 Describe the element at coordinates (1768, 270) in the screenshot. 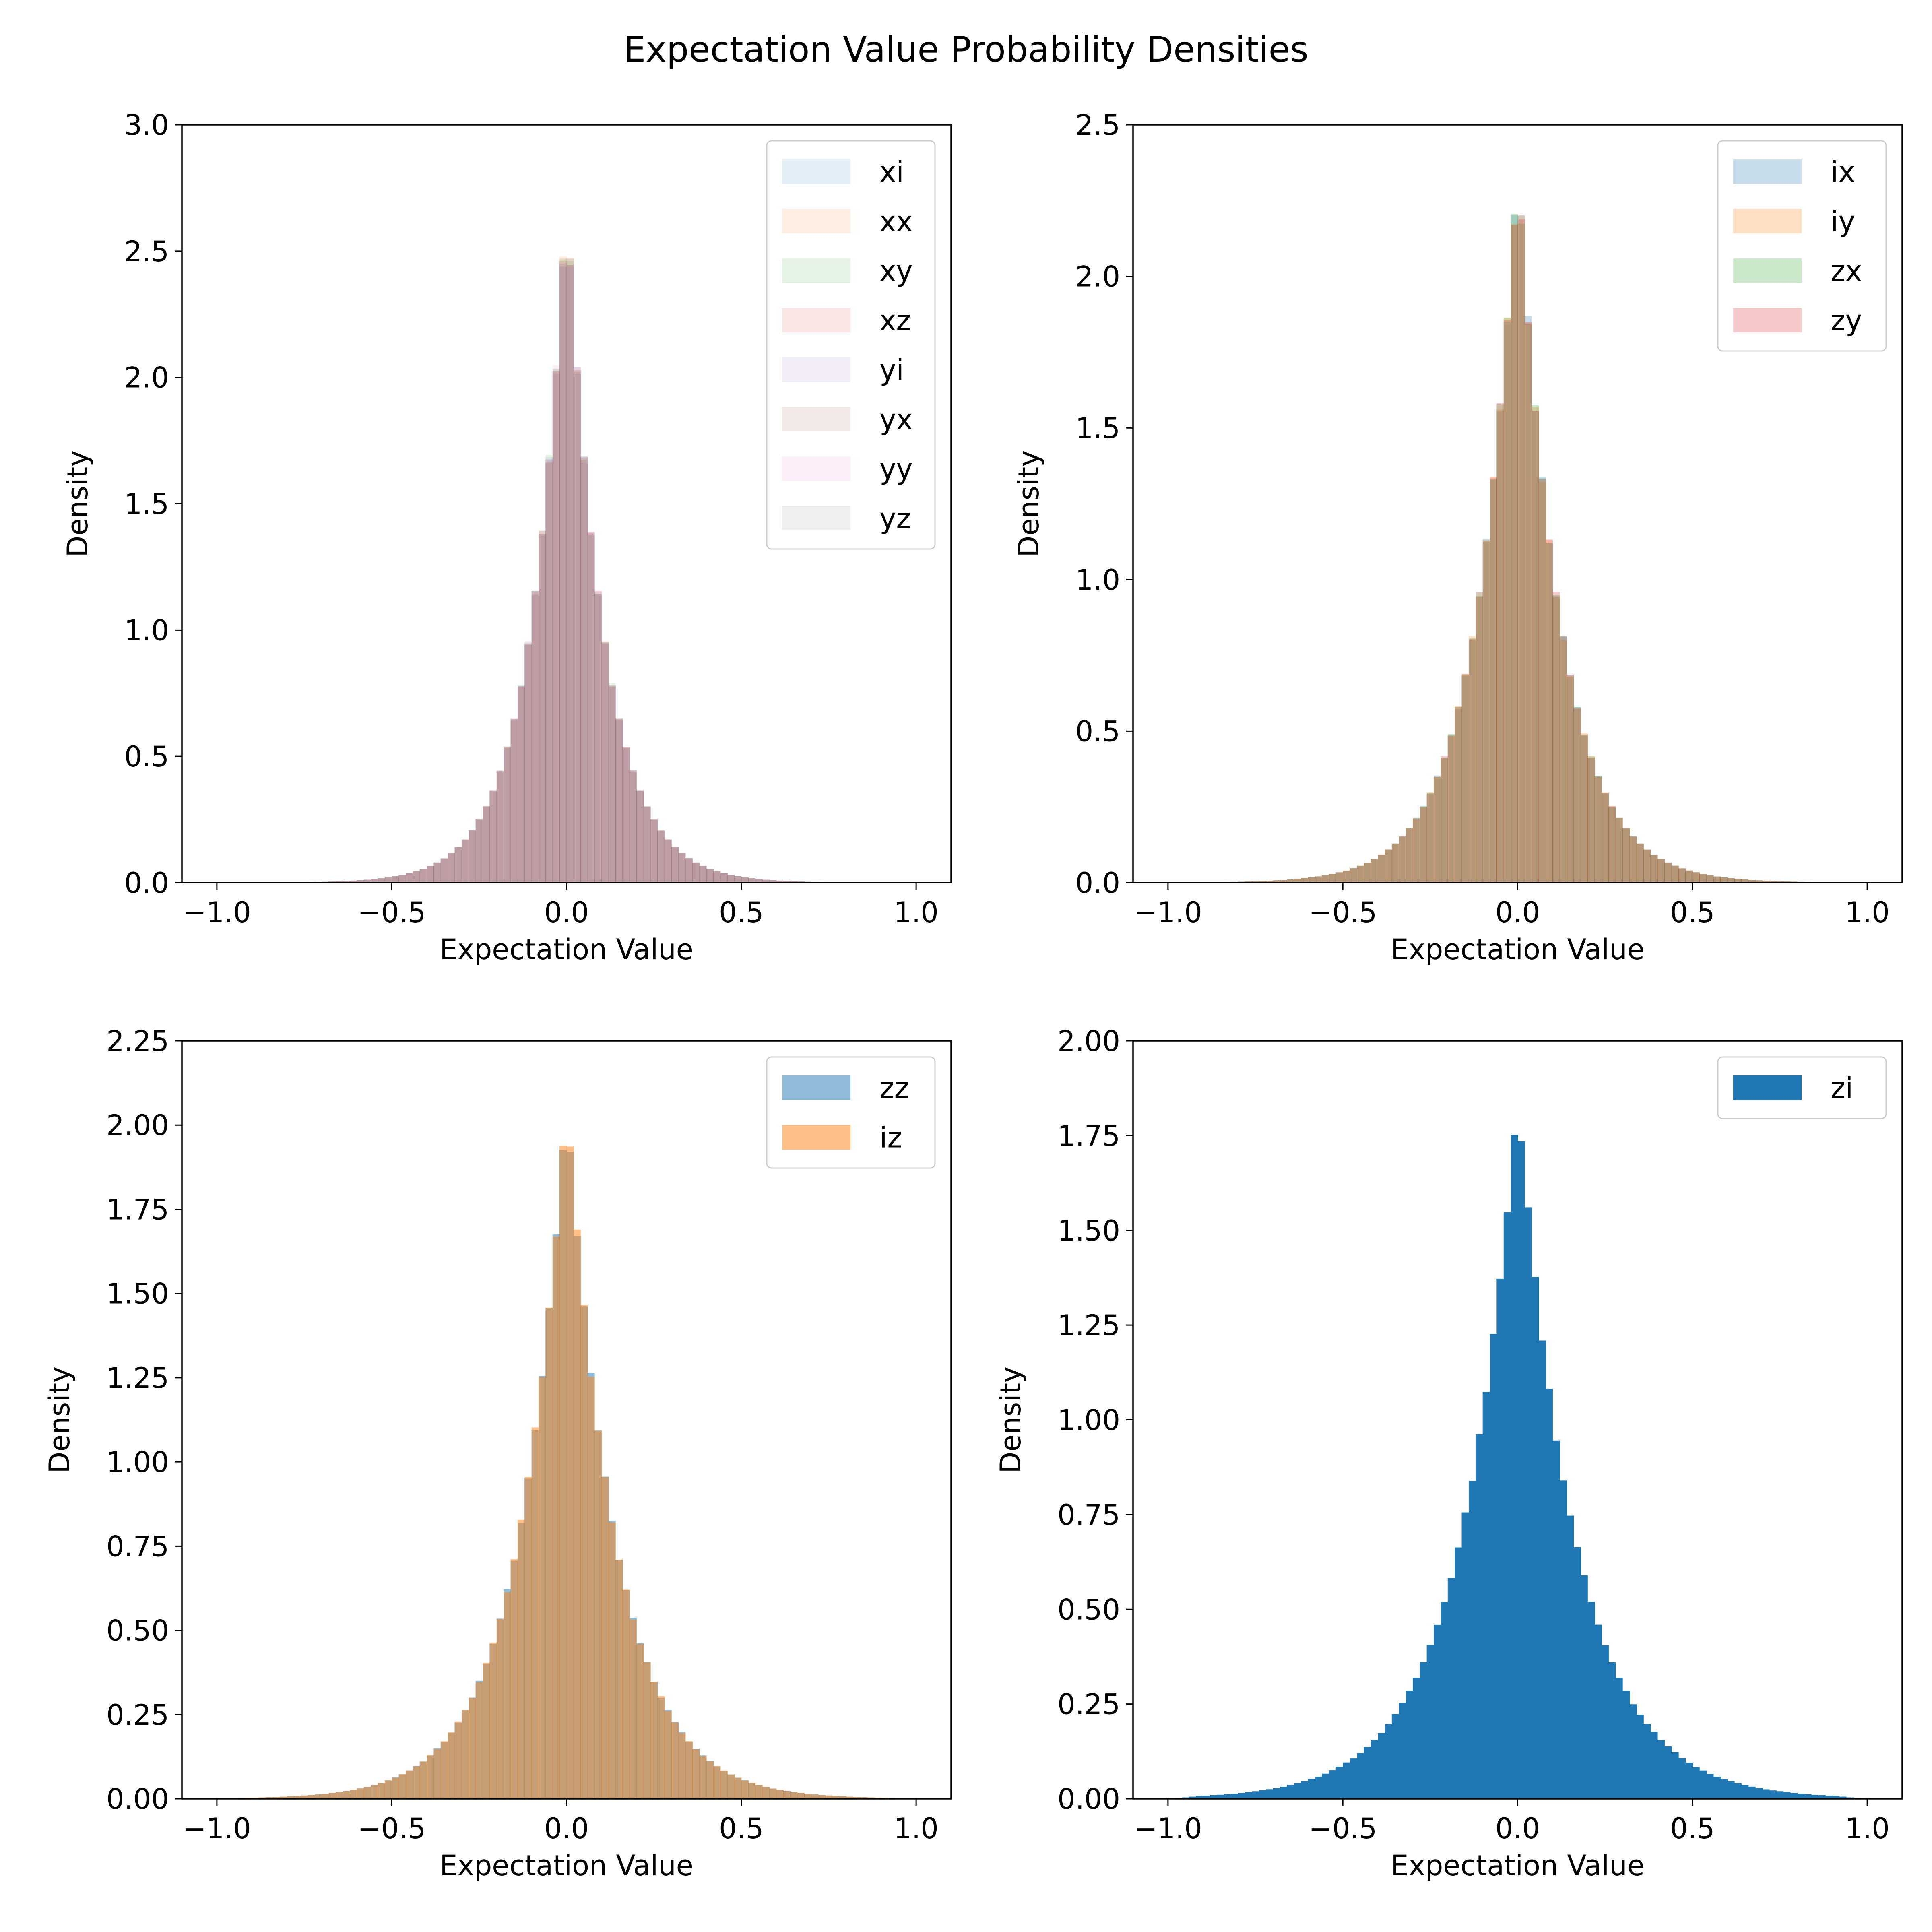

I see `legend-swatch-zx` at that location.